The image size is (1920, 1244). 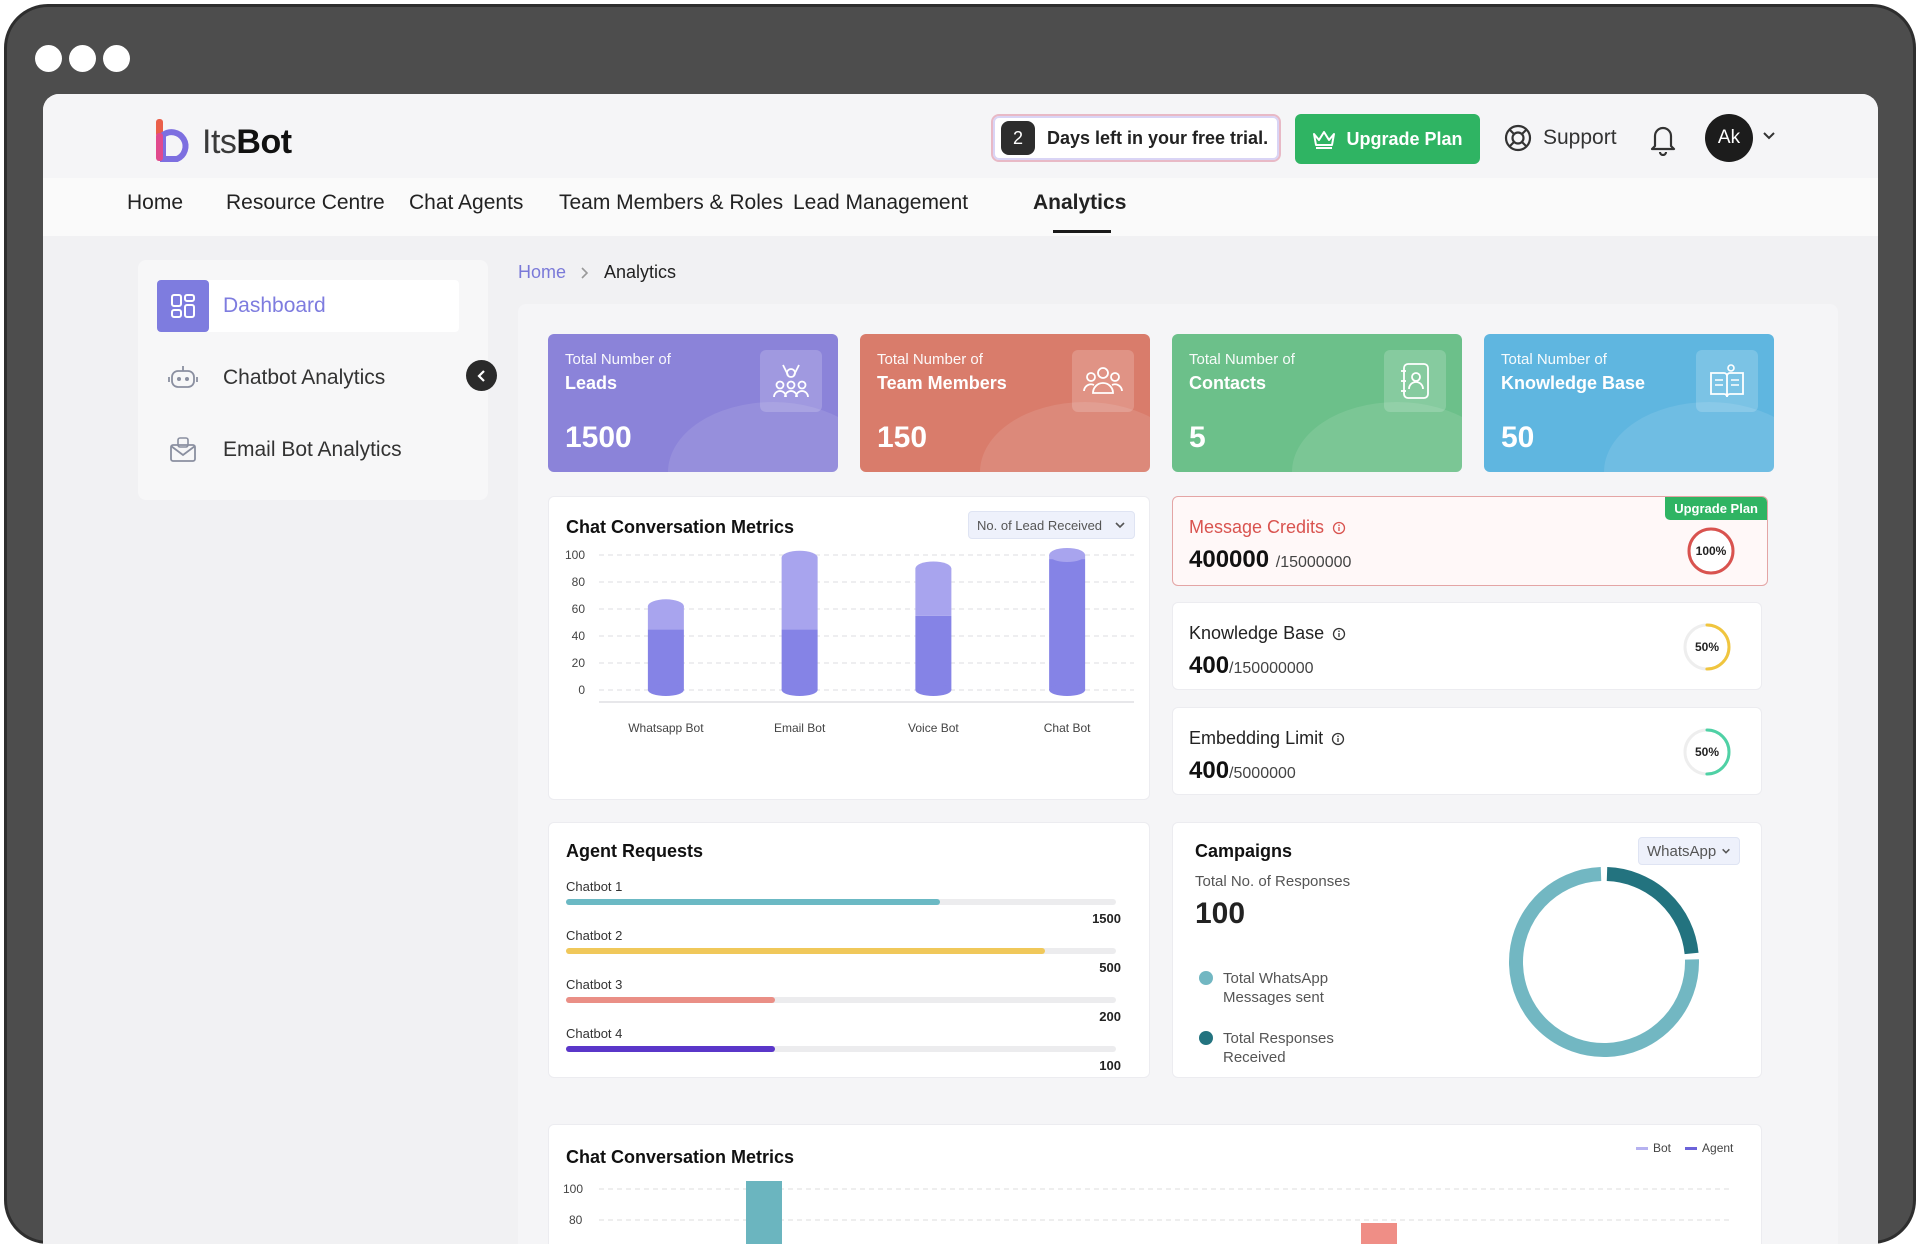 What do you see at coordinates (1106, 918) in the screenshot?
I see `agent-bar-value: 1500` at bounding box center [1106, 918].